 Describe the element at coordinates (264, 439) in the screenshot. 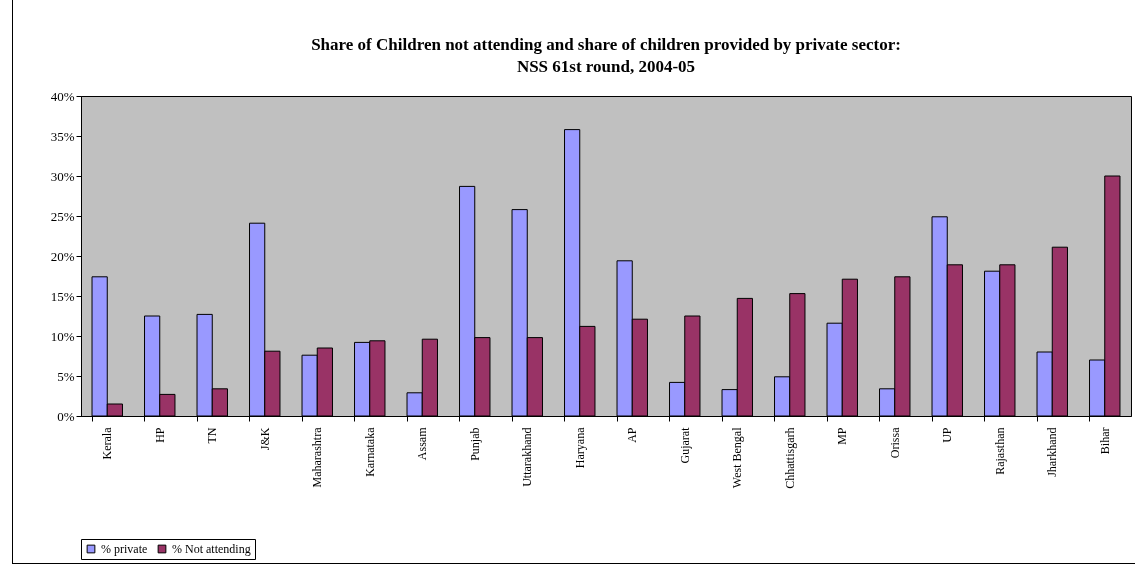

I see `x-tick-label: J&K` at that location.